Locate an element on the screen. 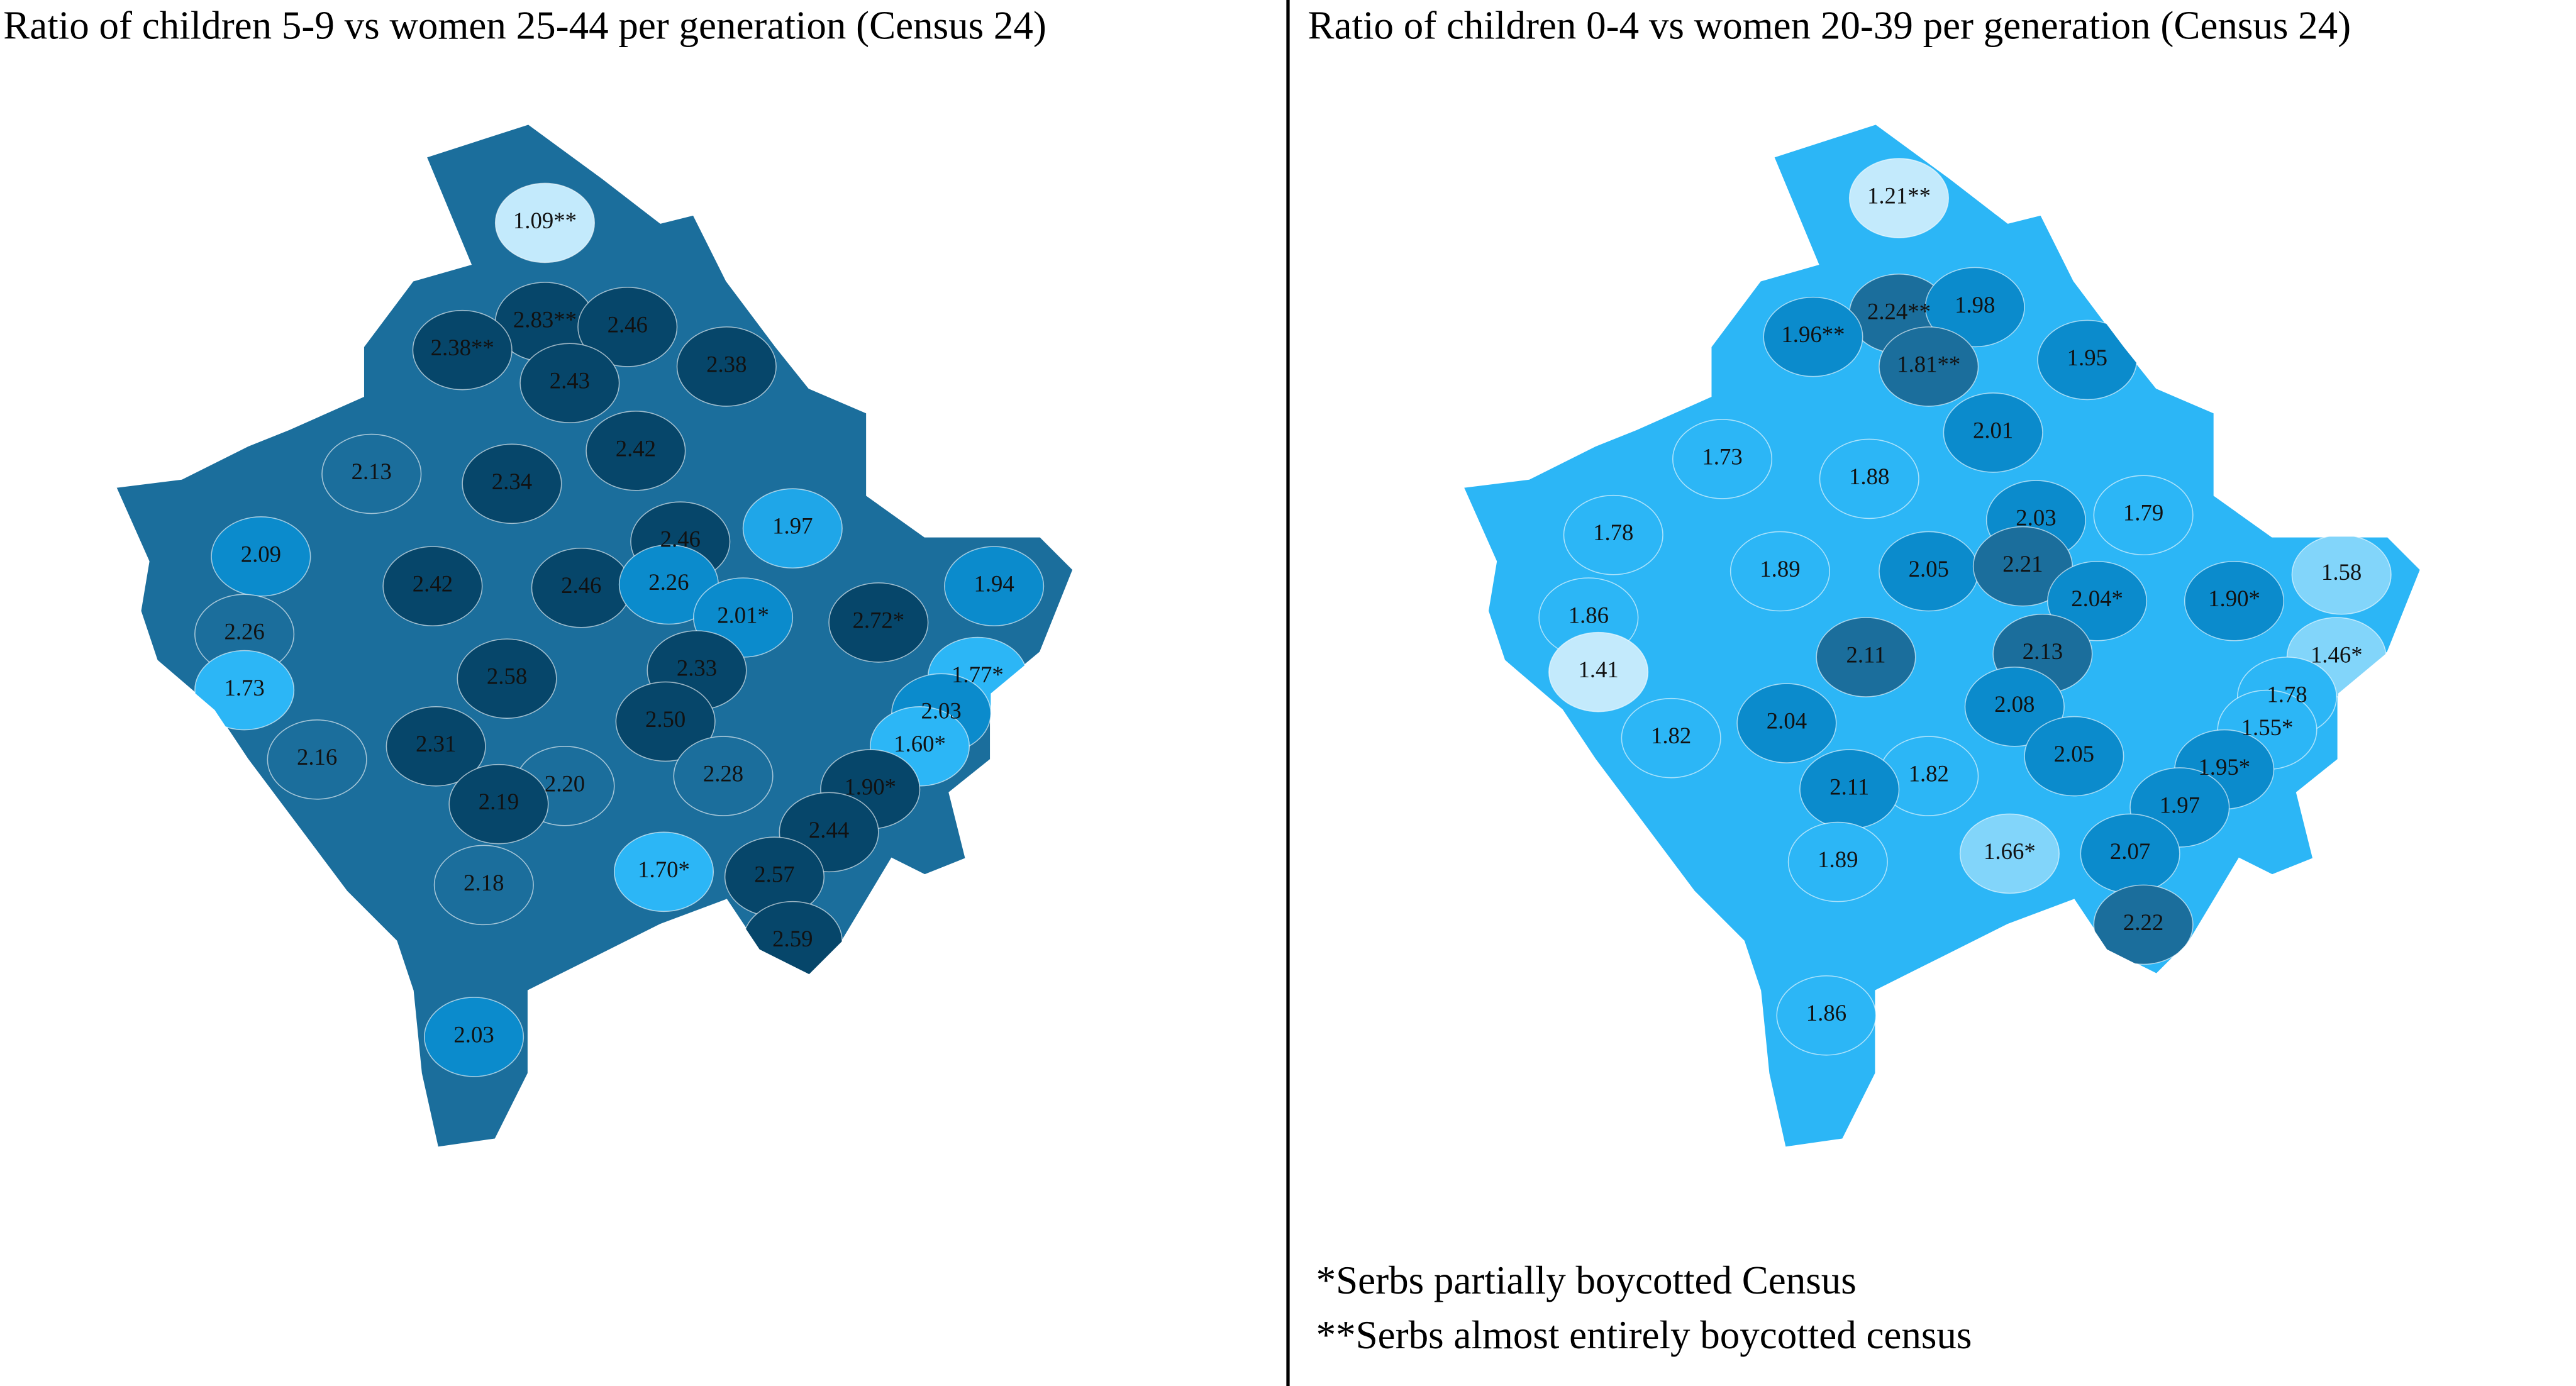 The height and width of the screenshot is (1386, 2576). region-label: 2.18 is located at coordinates (484, 882).